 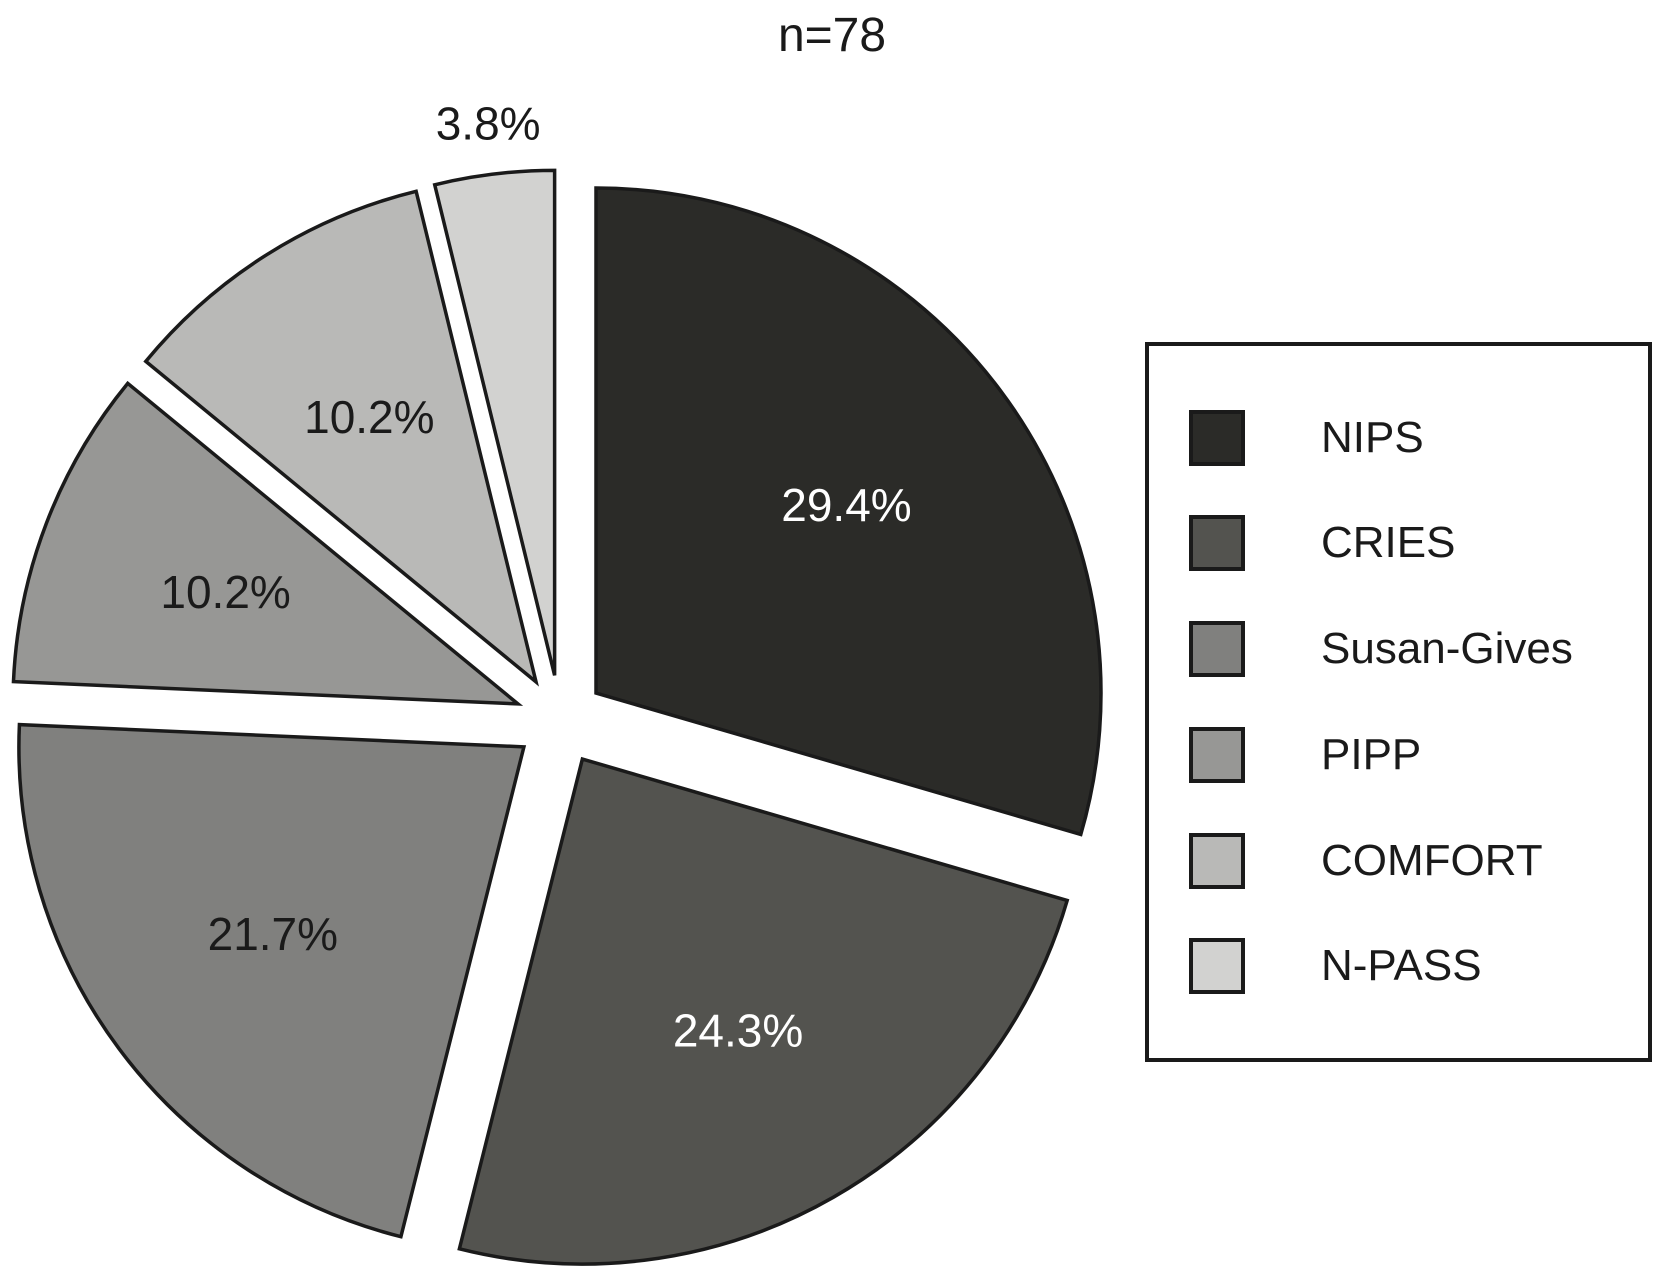 What do you see at coordinates (738, 1031) in the screenshot?
I see `slice-label-cries: 24.3%` at bounding box center [738, 1031].